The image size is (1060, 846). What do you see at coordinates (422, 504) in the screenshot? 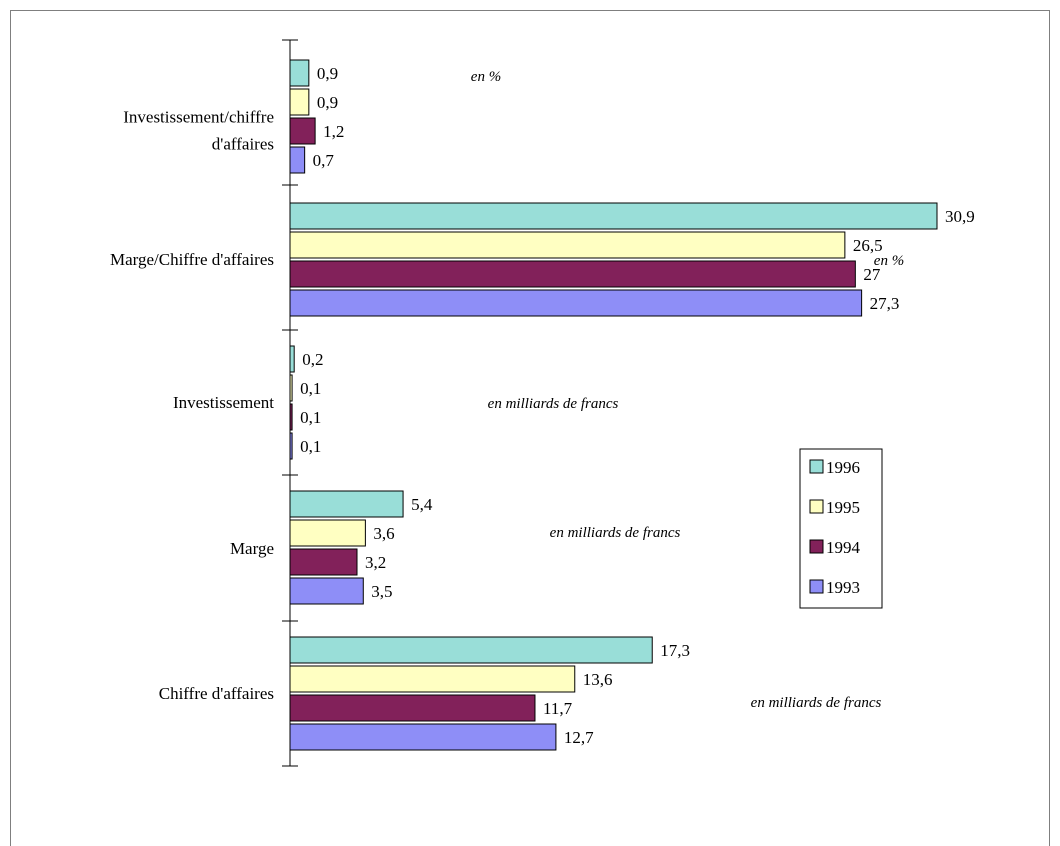
I see `value-label-1996-3: 5,4` at bounding box center [422, 504].